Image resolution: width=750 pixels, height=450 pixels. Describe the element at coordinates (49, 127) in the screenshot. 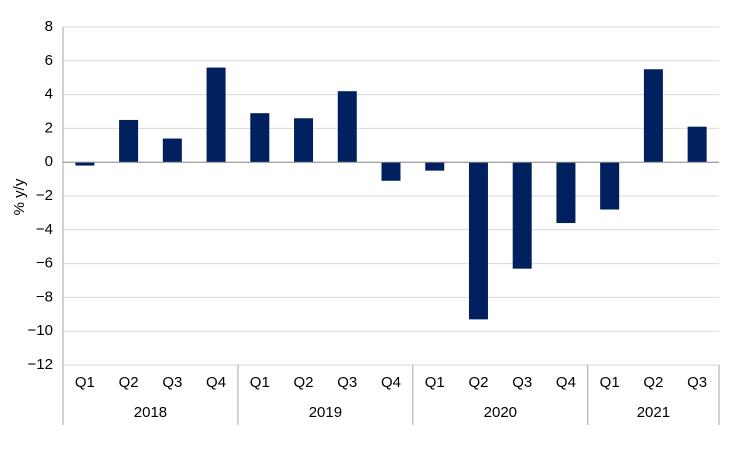

I see `y-tick-label: 2` at that location.